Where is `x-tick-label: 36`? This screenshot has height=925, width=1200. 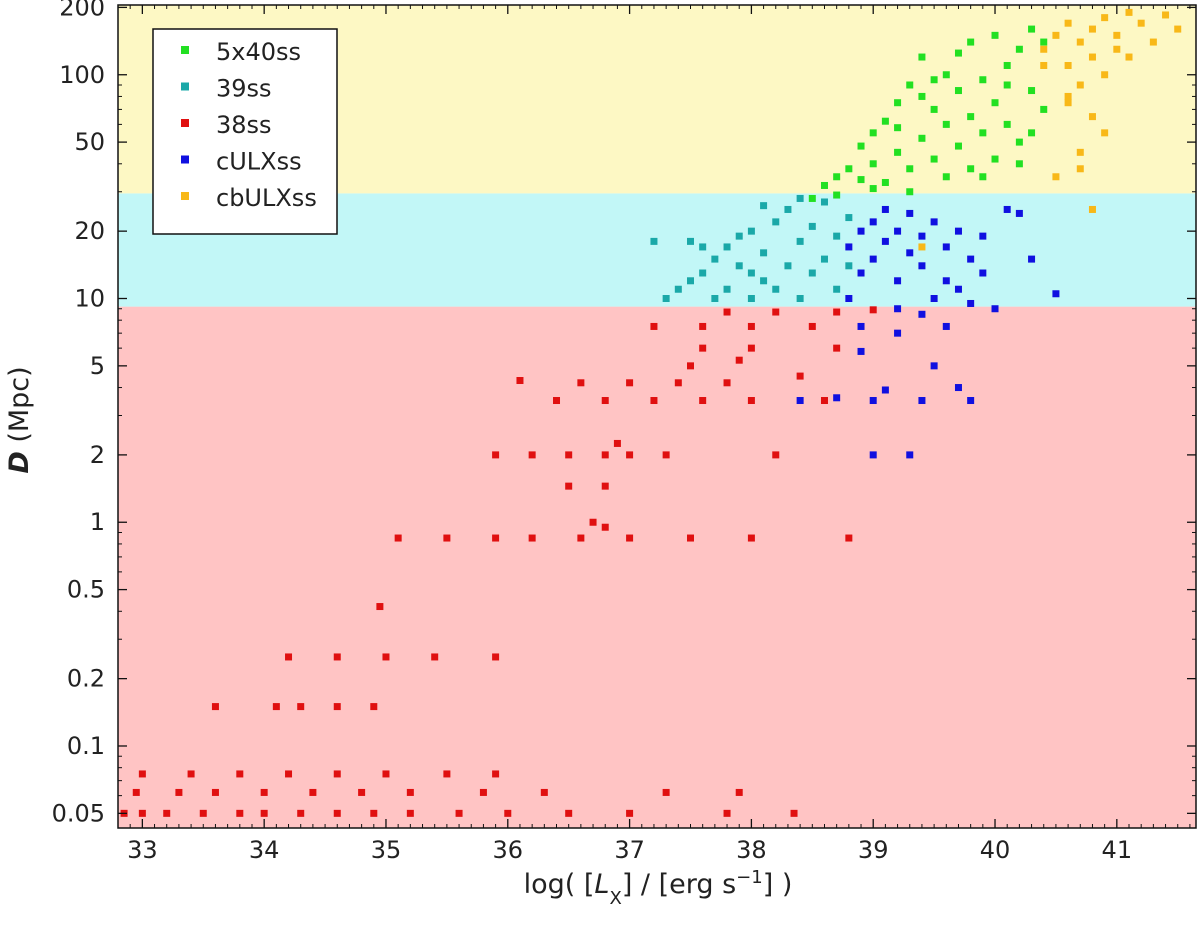 x-tick-label: 36 is located at coordinates (508, 850).